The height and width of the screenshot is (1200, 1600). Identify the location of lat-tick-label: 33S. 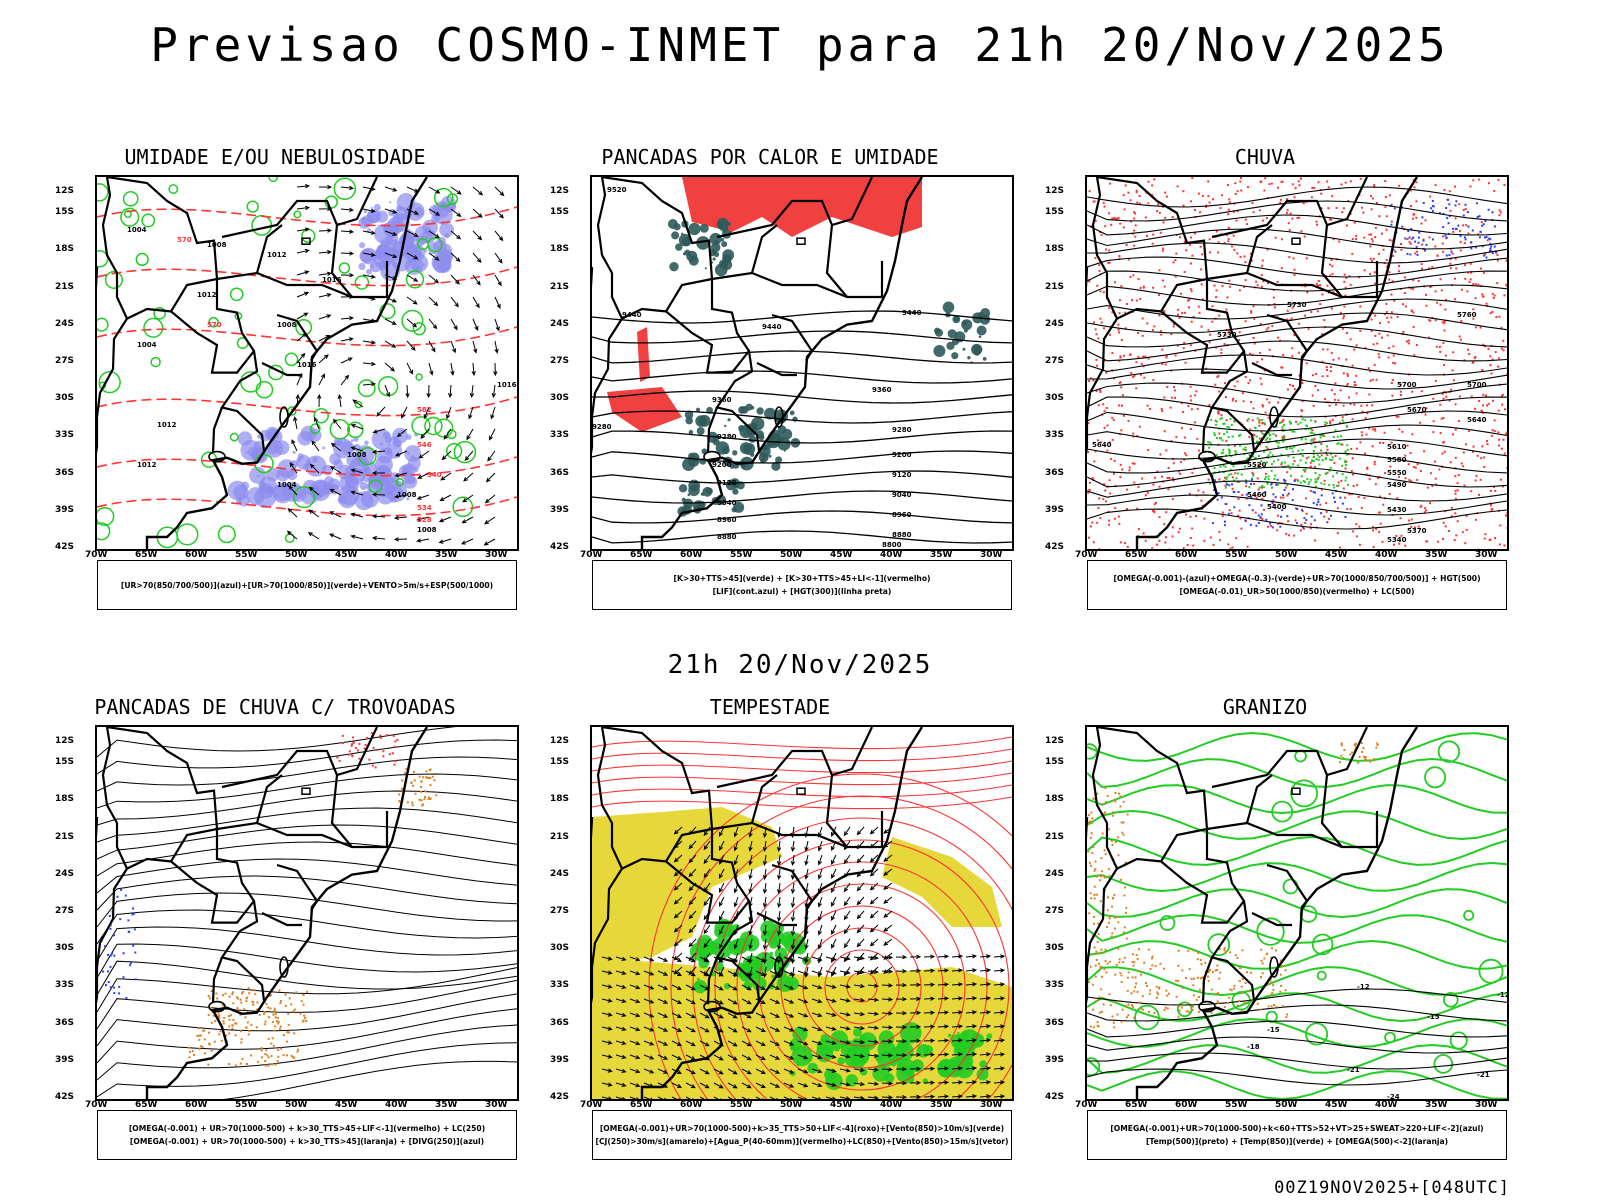
(560, 435).